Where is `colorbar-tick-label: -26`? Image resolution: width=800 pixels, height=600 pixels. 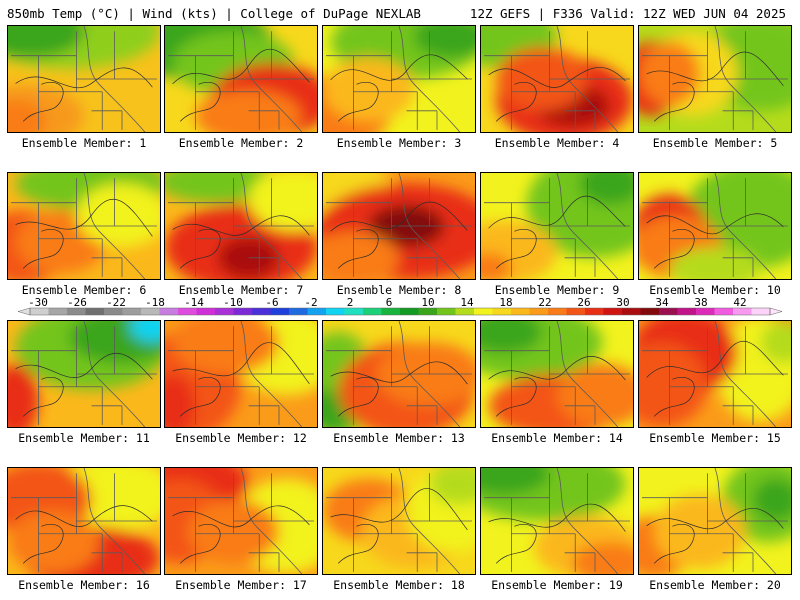 colorbar-tick-label: -26 is located at coordinates (77, 302).